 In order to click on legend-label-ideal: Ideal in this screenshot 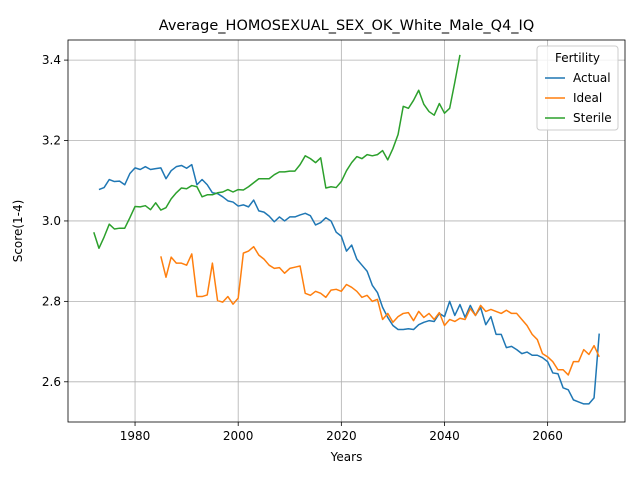, I will do `click(587, 98)`.